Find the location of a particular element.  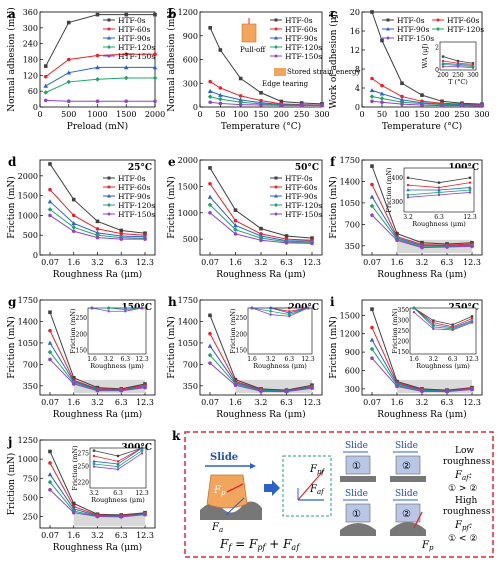

y-tick-label-b: 900 is located at coordinates (190, 36).